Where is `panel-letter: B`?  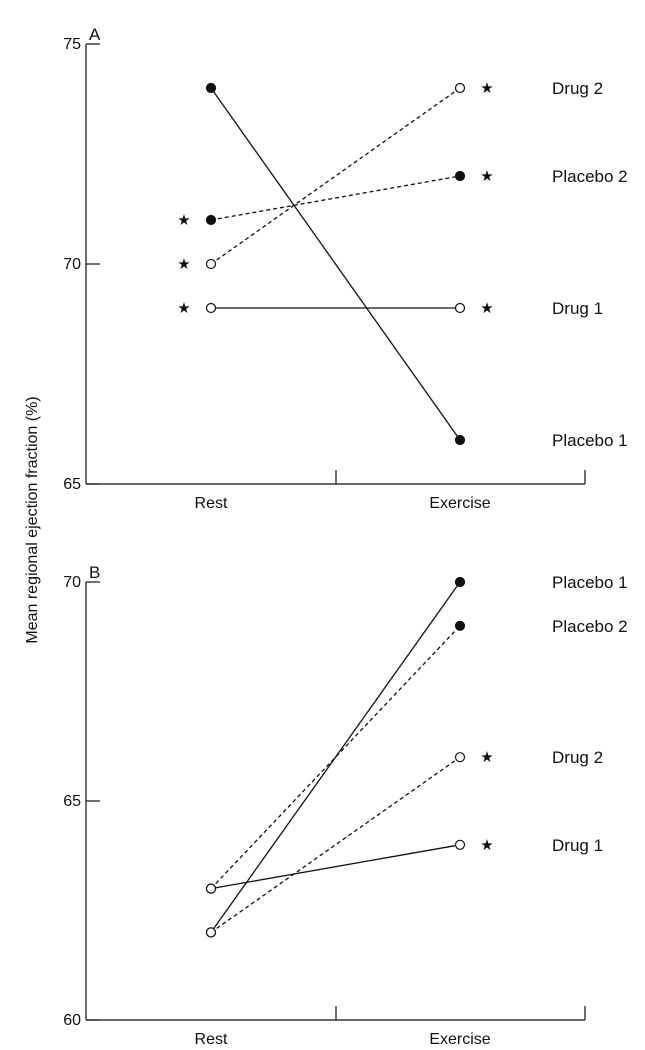 panel-letter: B is located at coordinates (94, 572).